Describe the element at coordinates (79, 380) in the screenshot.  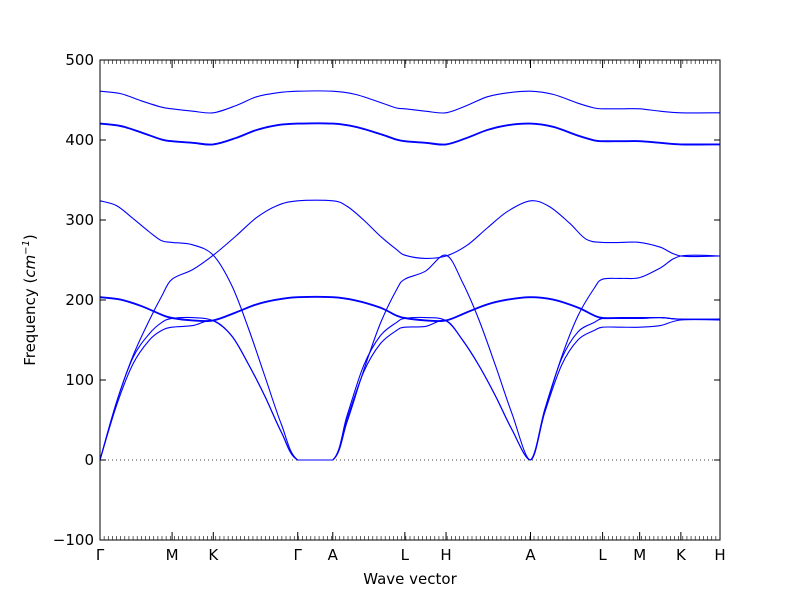
I see `y-tick-label: 100` at that location.